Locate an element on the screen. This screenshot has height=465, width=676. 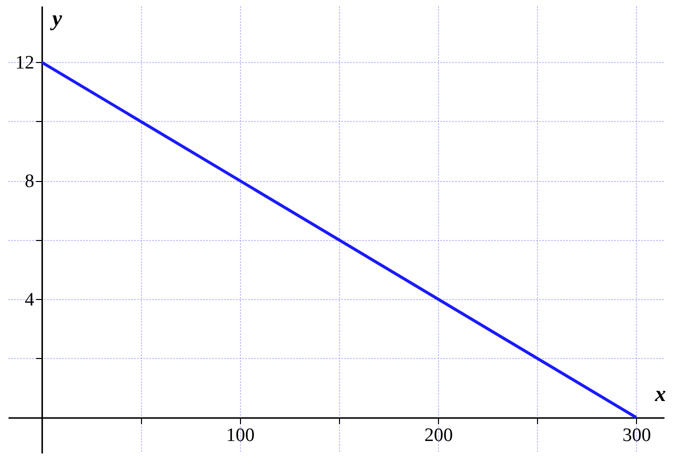
x-tick-label: 300 is located at coordinates (637, 435).